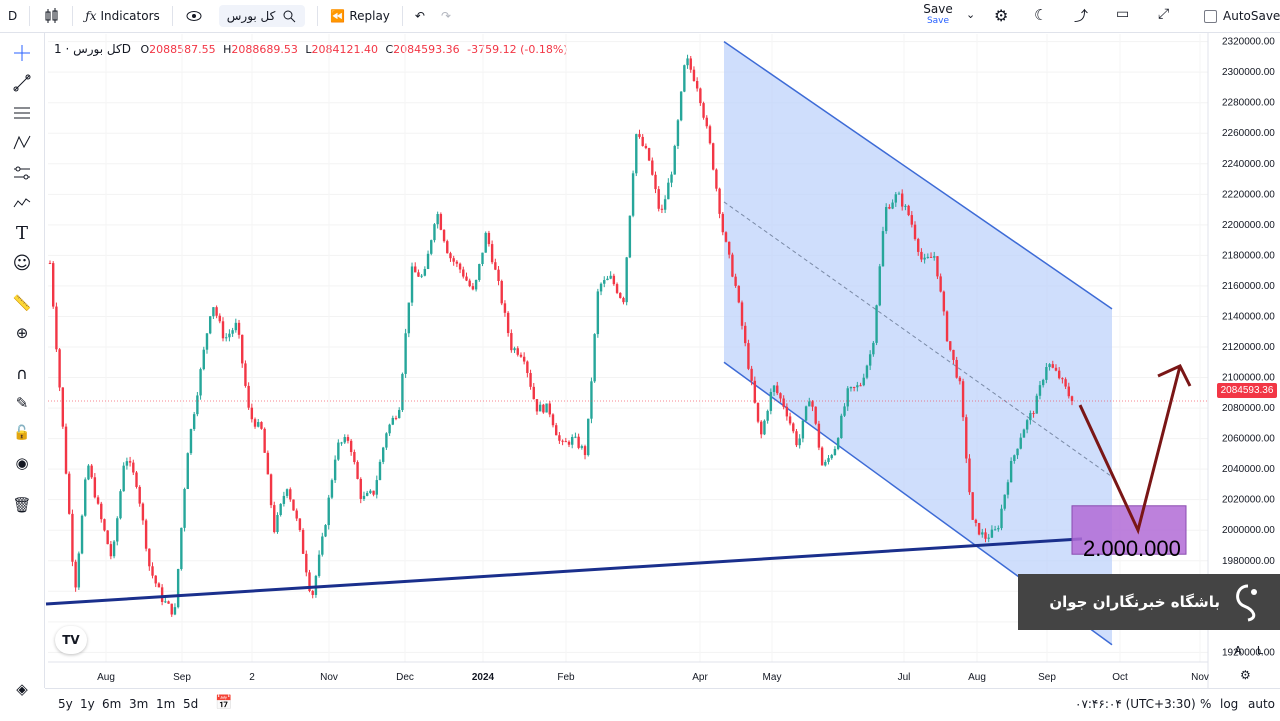 This screenshot has height=721, width=1280. Describe the element at coordinates (446, 16) in the screenshot. I see `redo-button: ↷` at that location.